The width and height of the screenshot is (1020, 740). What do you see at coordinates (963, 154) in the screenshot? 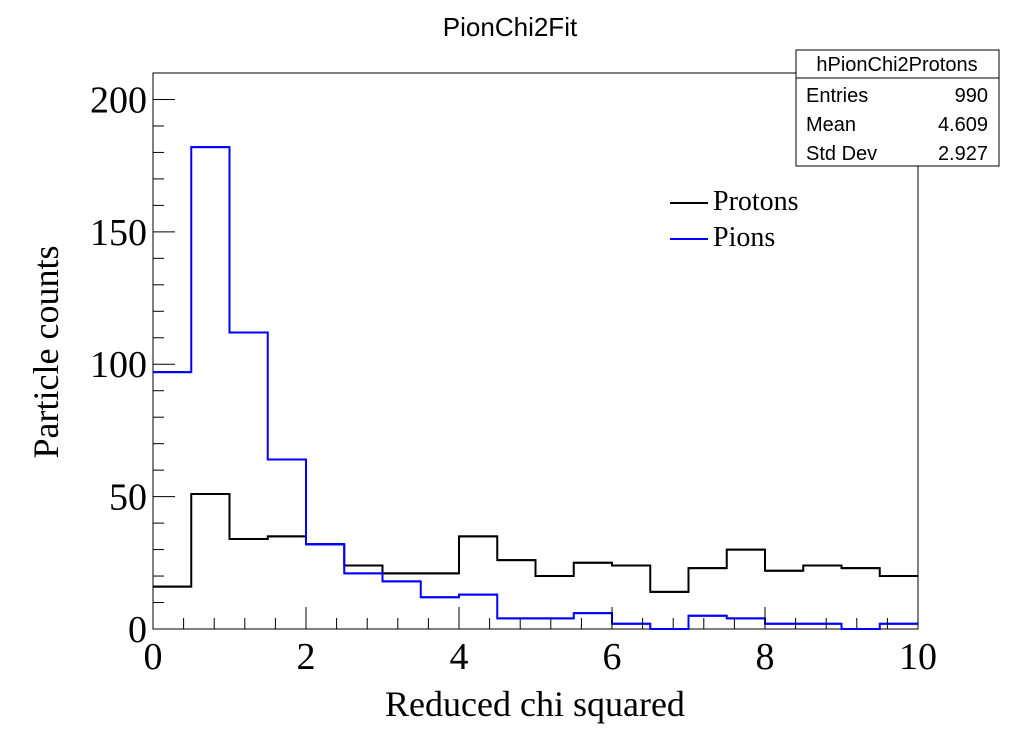
I see `stats-stddev-value: 2.927` at bounding box center [963, 154].